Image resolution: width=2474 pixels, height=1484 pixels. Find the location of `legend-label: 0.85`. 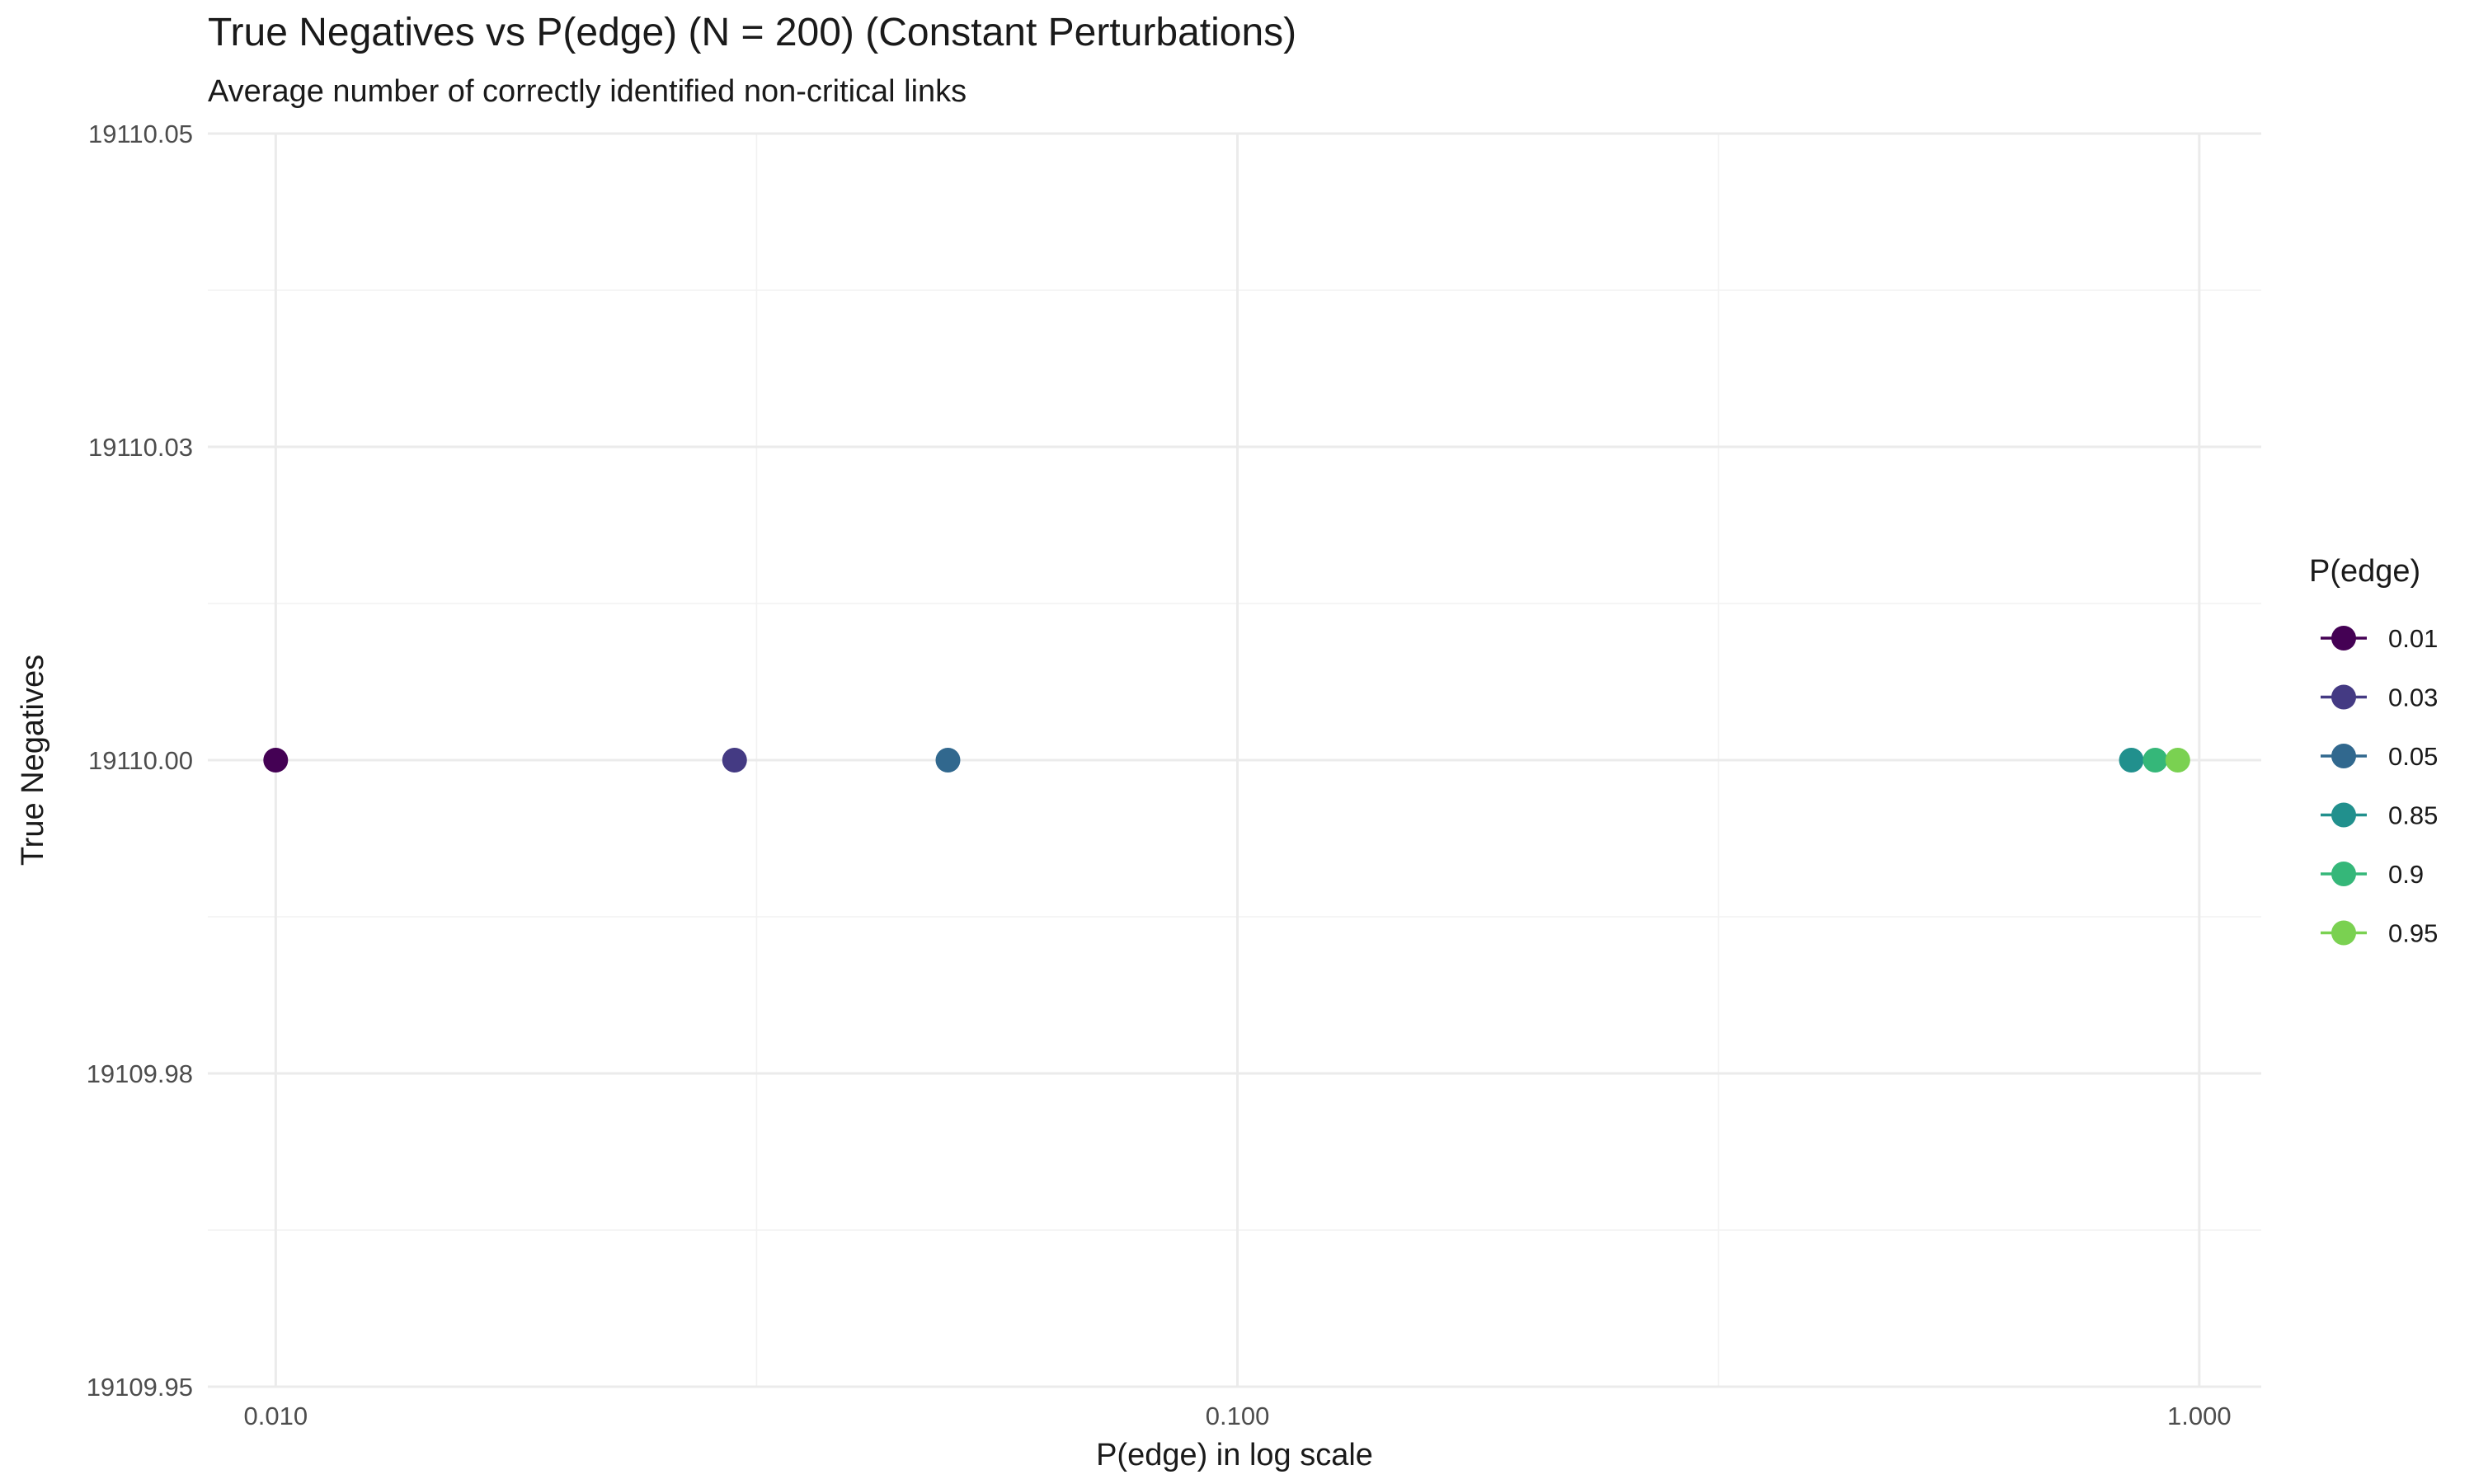

legend-label: 0.85 is located at coordinates (2413, 815).